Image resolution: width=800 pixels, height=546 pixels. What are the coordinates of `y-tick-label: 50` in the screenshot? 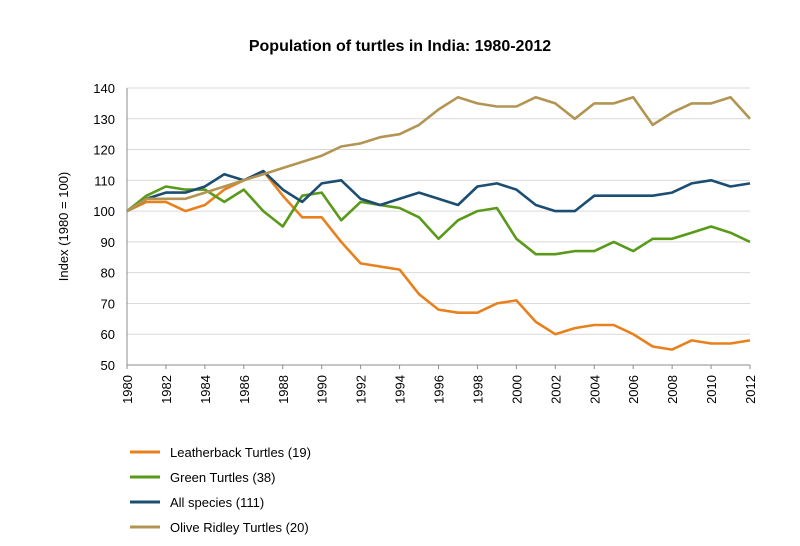 It's located at (108, 365).